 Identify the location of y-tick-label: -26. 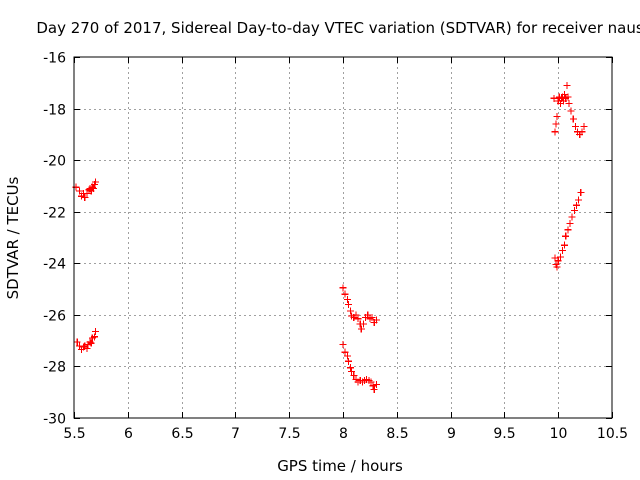
(54, 317).